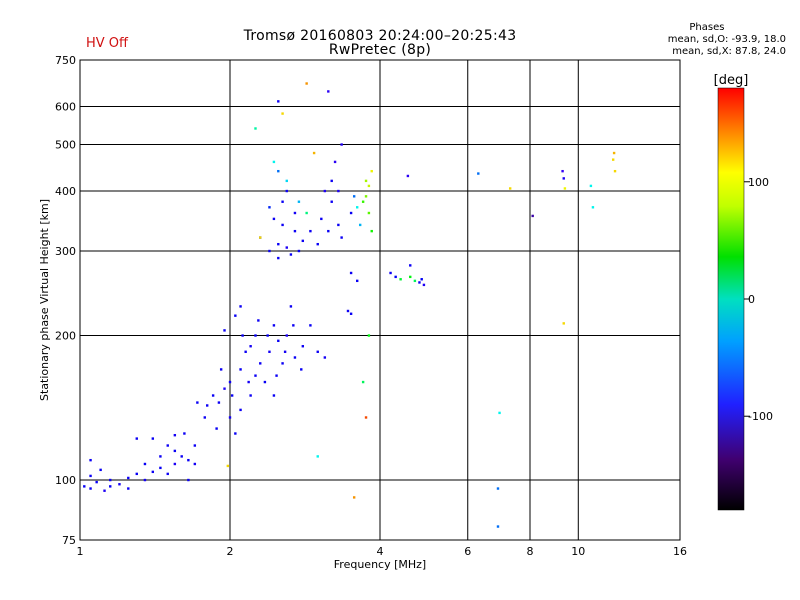 The width and height of the screenshot is (800, 600). What do you see at coordinates (578, 551) in the screenshot?
I see `x-tick-label: 10` at bounding box center [578, 551].